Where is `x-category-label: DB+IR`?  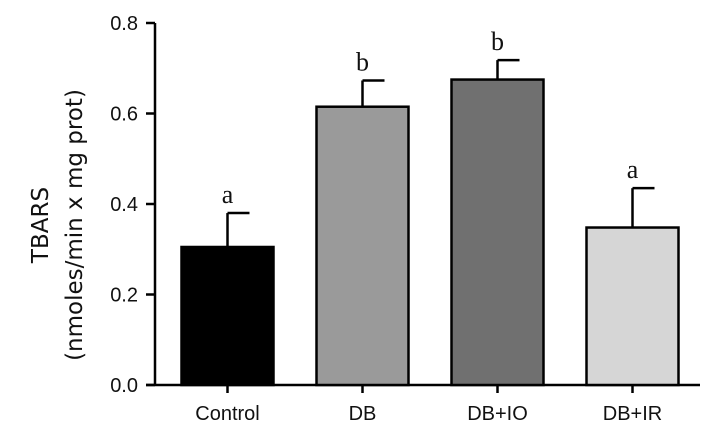 x-category-label: DB+IR is located at coordinates (632, 414).